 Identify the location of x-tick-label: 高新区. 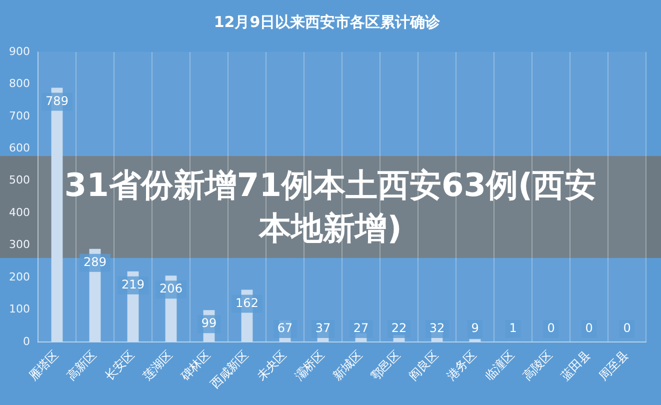
(82, 365).